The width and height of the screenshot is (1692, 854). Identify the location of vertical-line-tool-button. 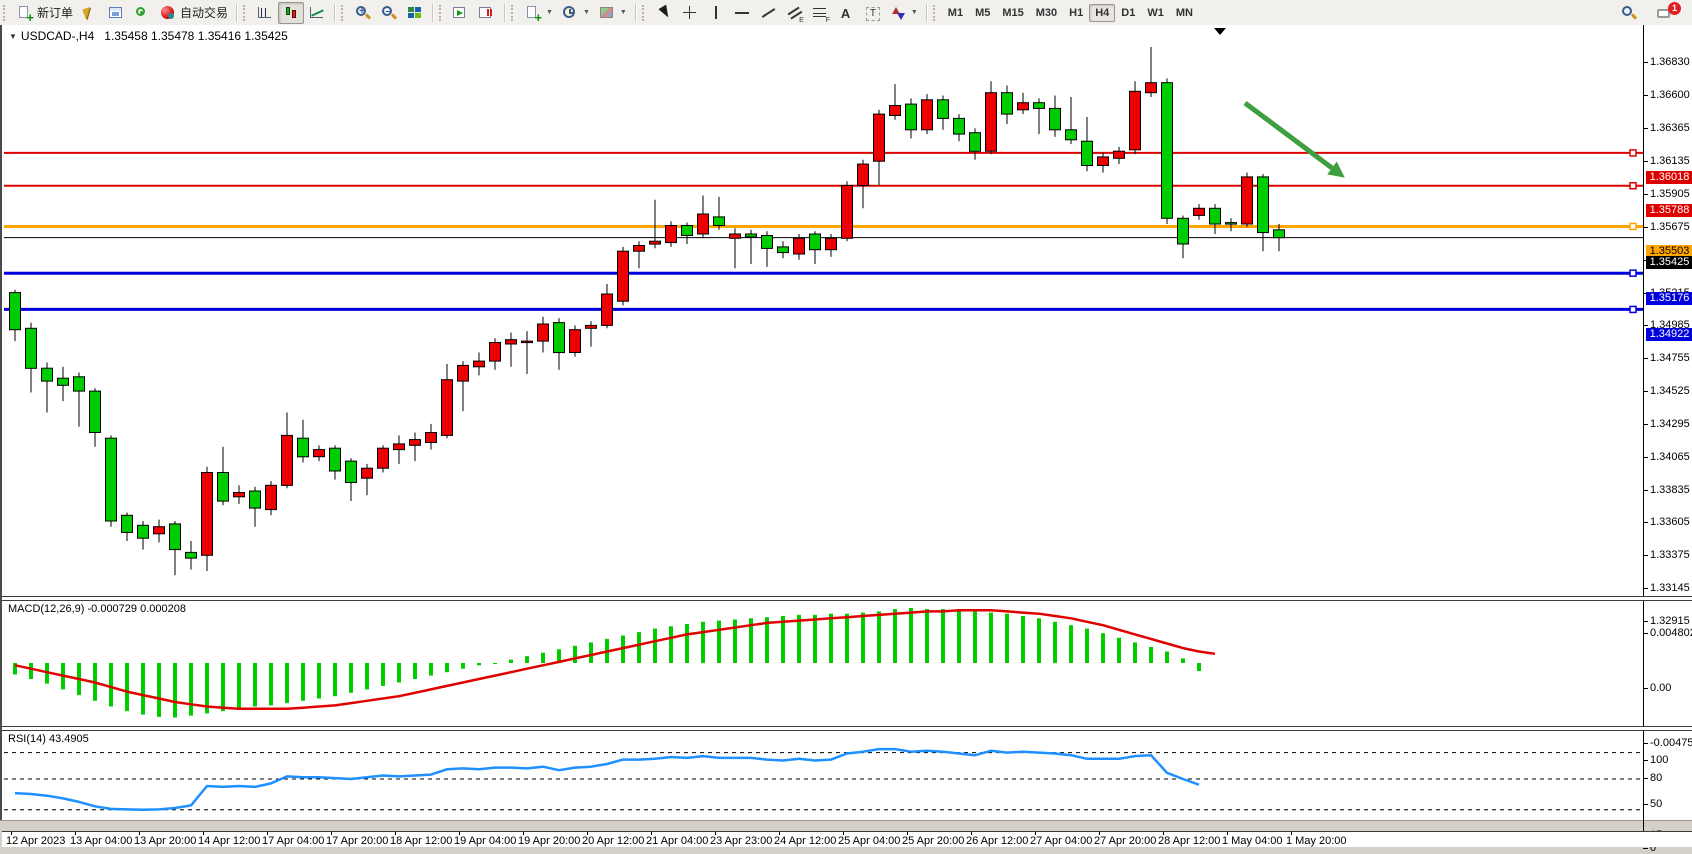
(716, 13).